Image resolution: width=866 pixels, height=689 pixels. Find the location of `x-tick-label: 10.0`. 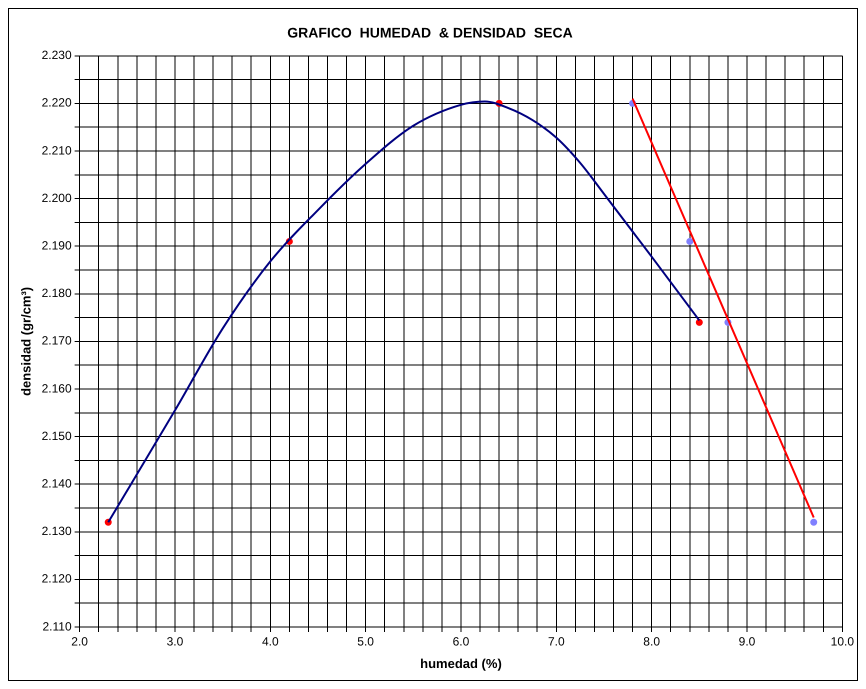

x-tick-label: 10.0 is located at coordinates (842, 641).